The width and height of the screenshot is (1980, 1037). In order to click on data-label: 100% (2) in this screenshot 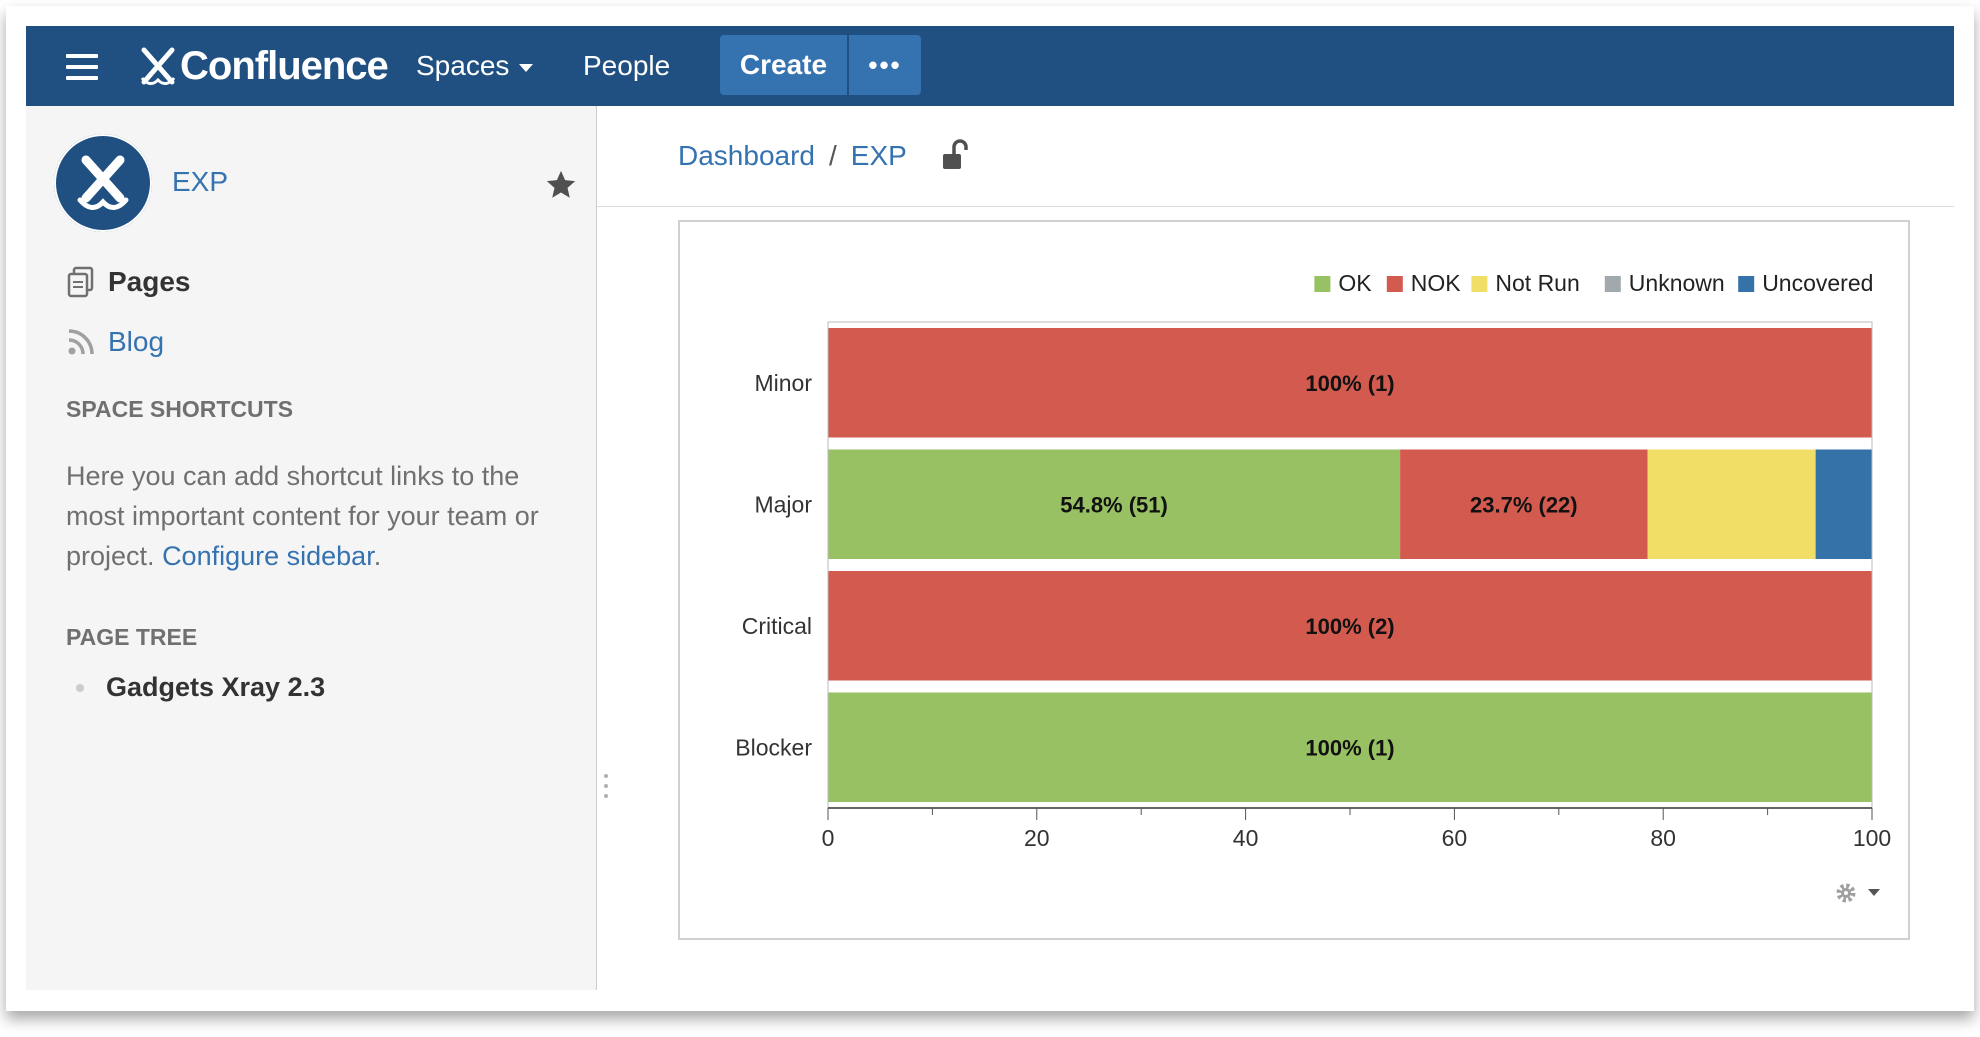, I will do `click(1349, 626)`.